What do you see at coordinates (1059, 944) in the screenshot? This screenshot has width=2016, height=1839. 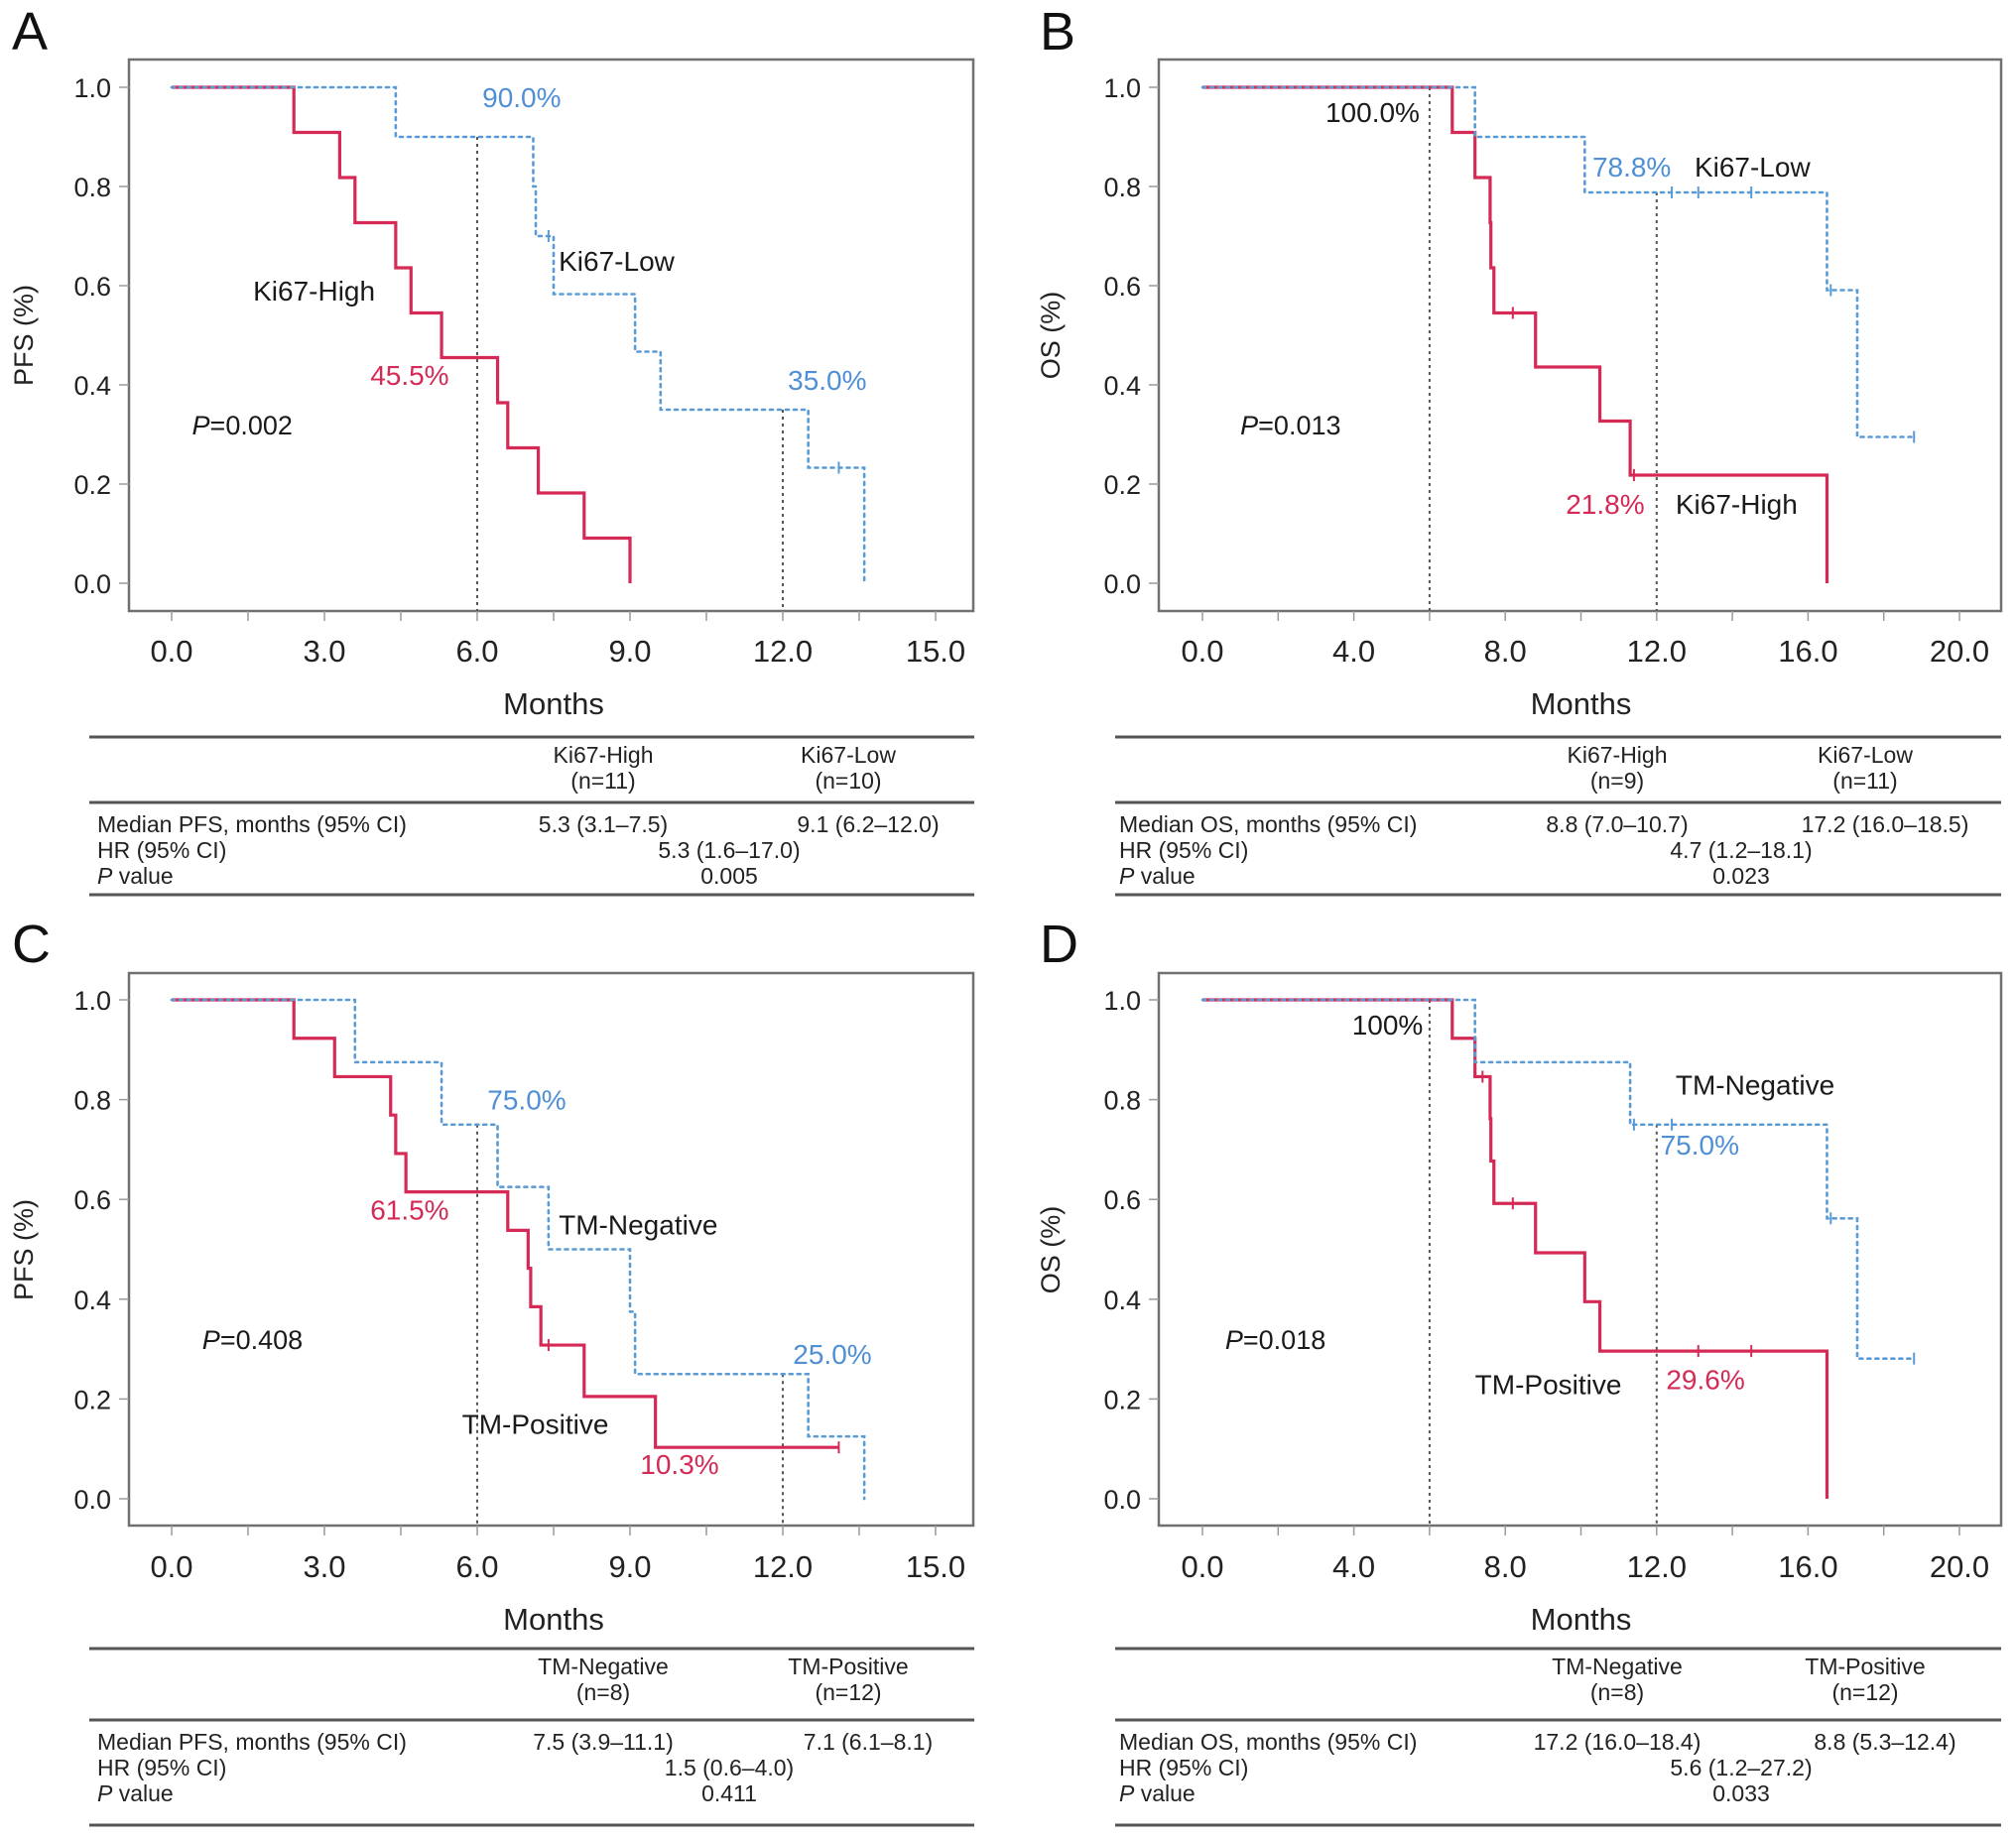 I see `panel-letter: D` at bounding box center [1059, 944].